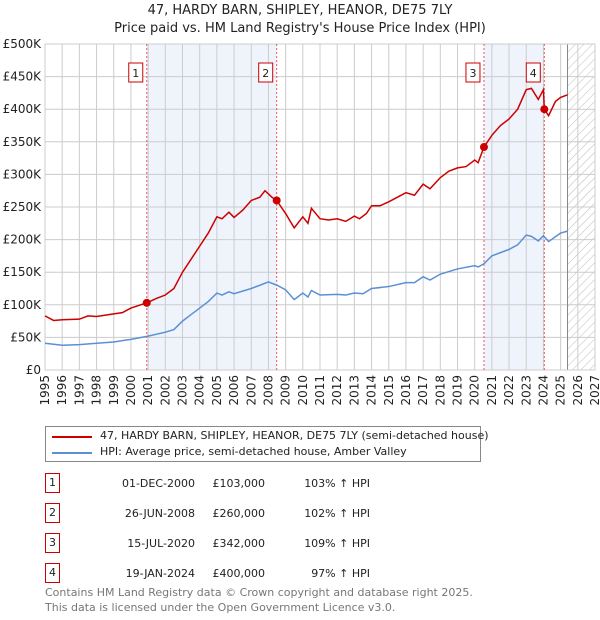 The width and height of the screenshot is (600, 620). I want to click on x-tick-label: 2019, so click(458, 390).